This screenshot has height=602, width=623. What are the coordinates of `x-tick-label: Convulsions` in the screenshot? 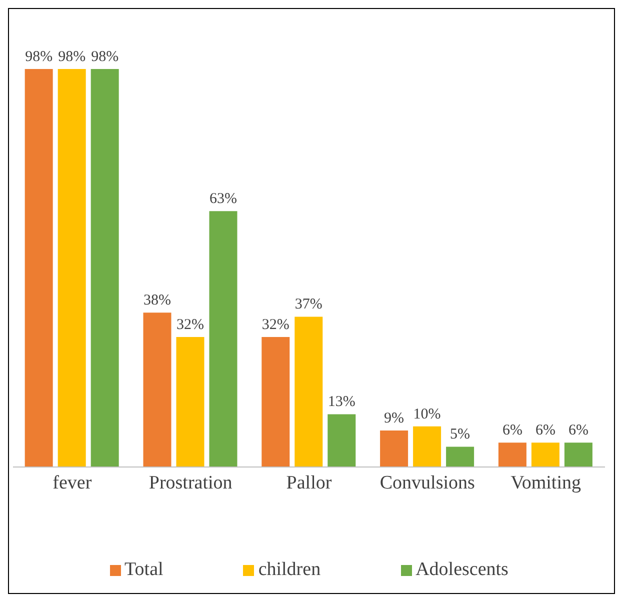 It's located at (427, 483).